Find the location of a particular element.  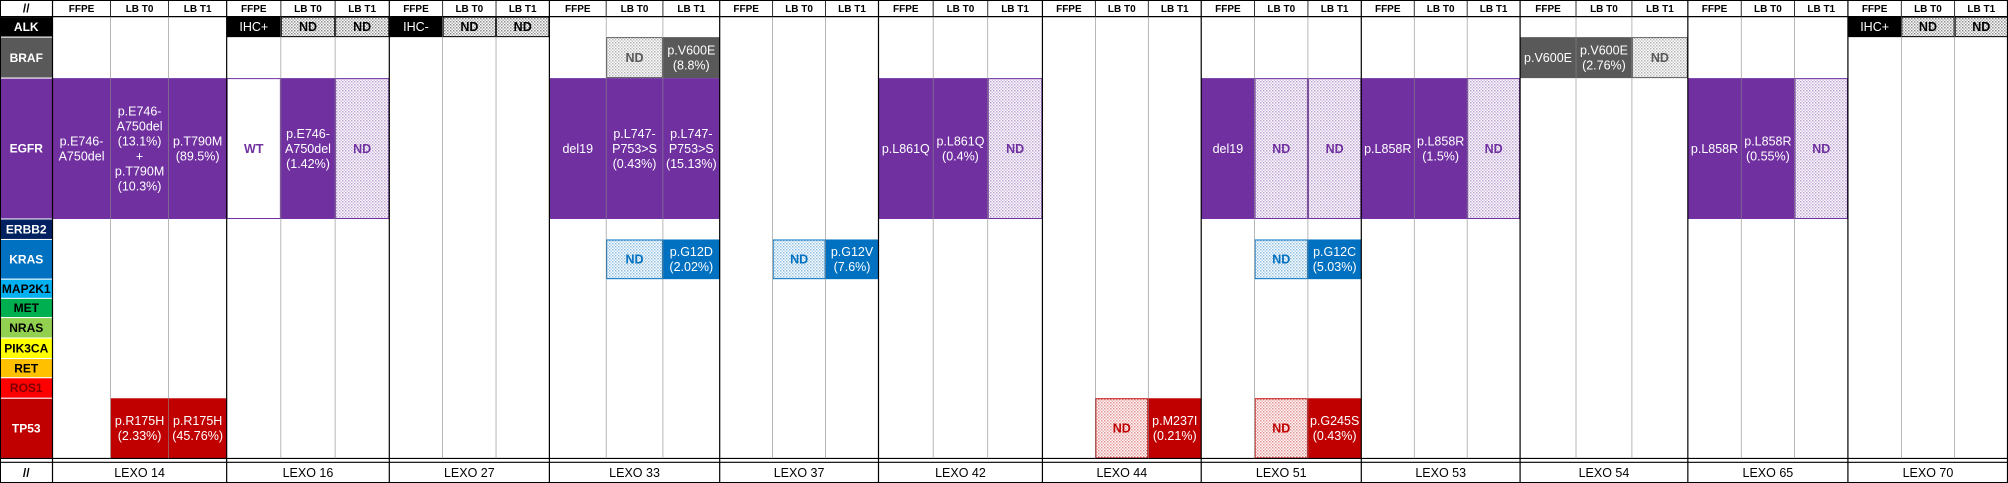

cell-text: (0.55%) is located at coordinates (1768, 156).